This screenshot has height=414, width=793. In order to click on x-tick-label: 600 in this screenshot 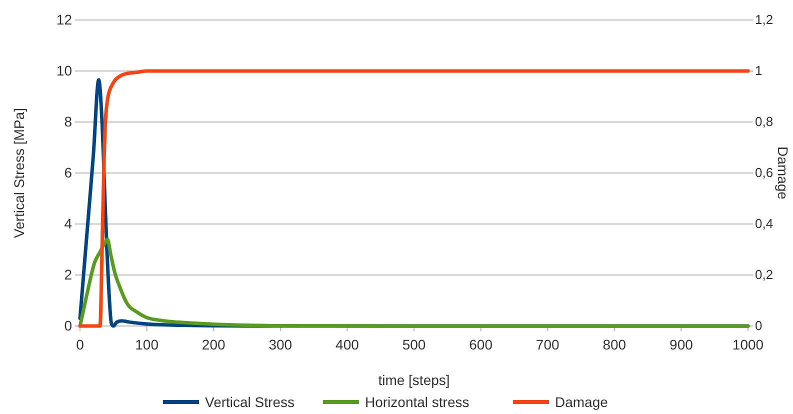, I will do `click(481, 344)`.